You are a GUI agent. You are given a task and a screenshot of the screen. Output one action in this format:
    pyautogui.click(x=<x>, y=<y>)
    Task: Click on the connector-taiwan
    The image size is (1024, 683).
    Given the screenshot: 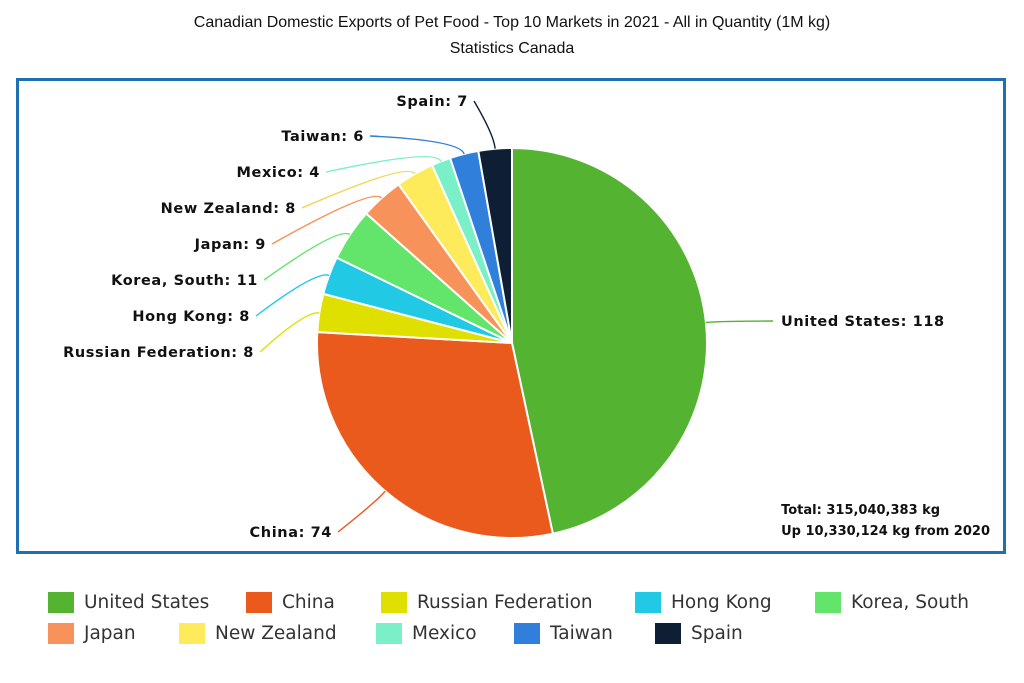 What is the action you would take?
    pyautogui.click(x=417, y=145)
    